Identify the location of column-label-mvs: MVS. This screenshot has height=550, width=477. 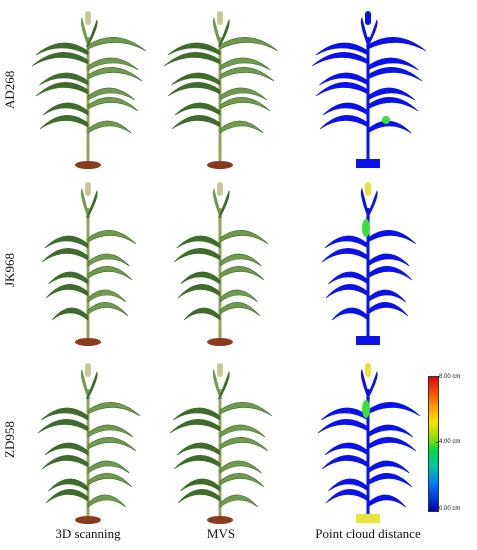
(221, 533).